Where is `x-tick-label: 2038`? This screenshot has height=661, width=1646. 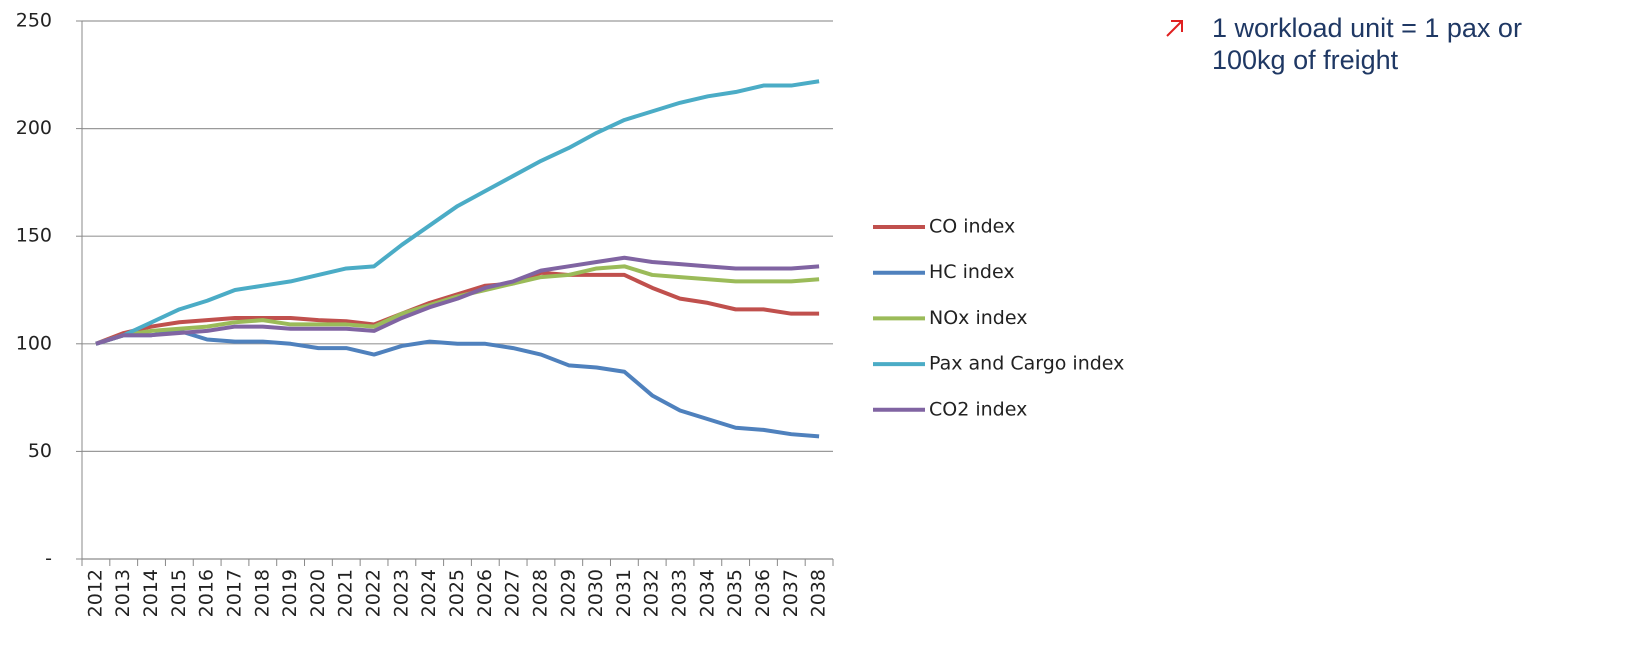 x-tick-label: 2038 is located at coordinates (819, 593).